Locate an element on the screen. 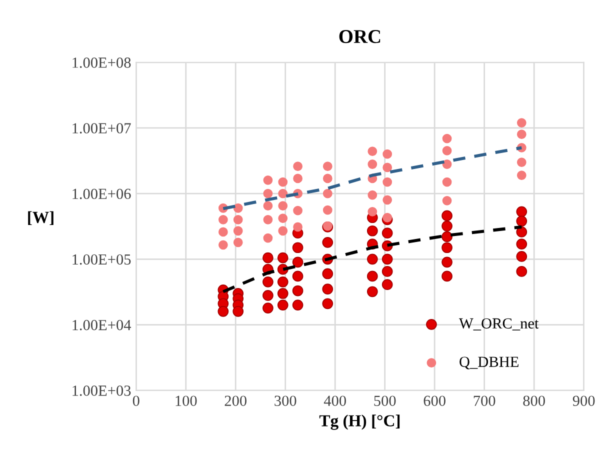 The width and height of the screenshot is (605, 462). y-tick-label: 1.00E+07 is located at coordinates (101, 128).